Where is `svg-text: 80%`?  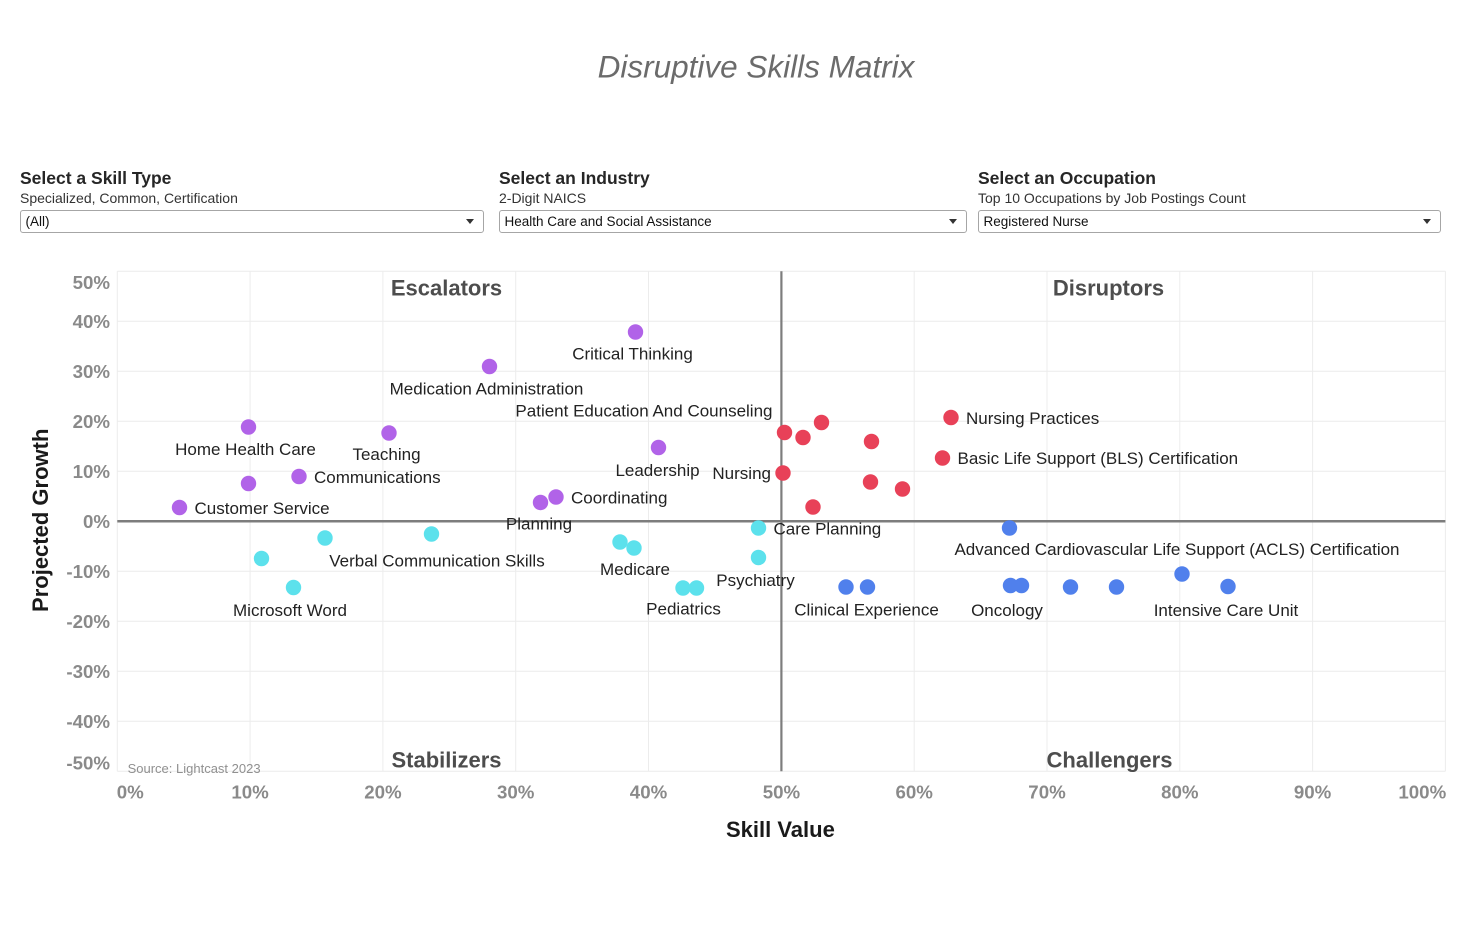 svg-text: 80% is located at coordinates (1180, 792).